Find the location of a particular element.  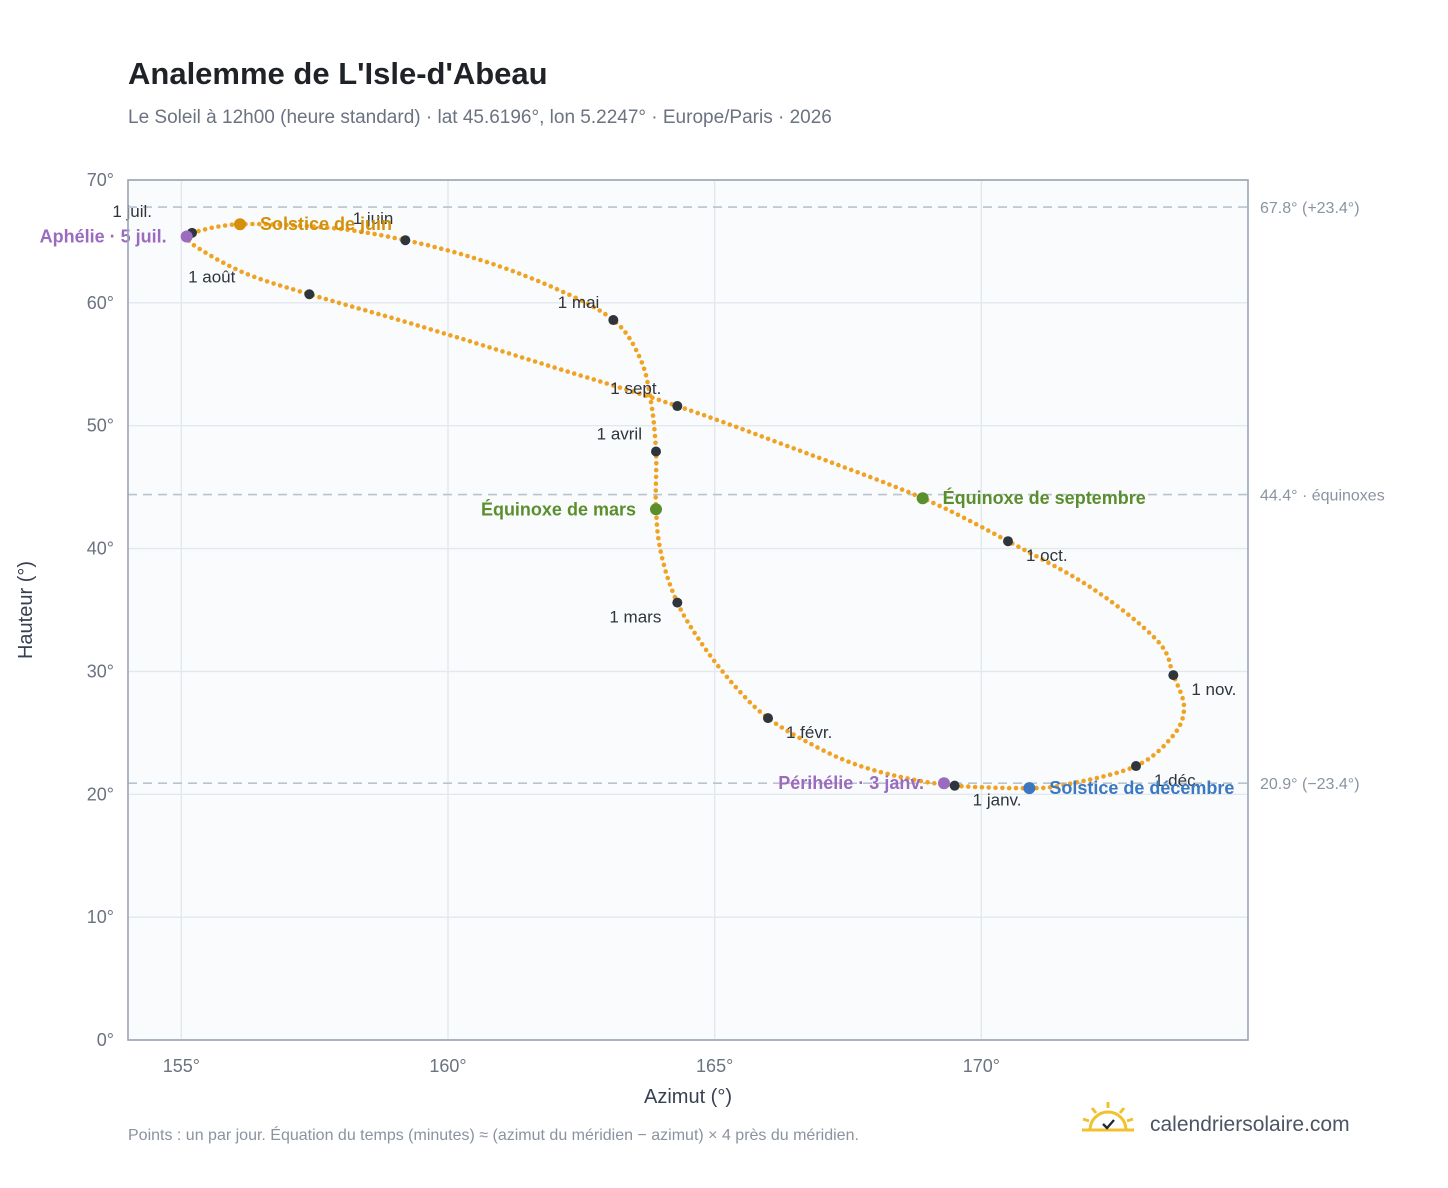

x-tick-label: 170° is located at coordinates (981, 1066).